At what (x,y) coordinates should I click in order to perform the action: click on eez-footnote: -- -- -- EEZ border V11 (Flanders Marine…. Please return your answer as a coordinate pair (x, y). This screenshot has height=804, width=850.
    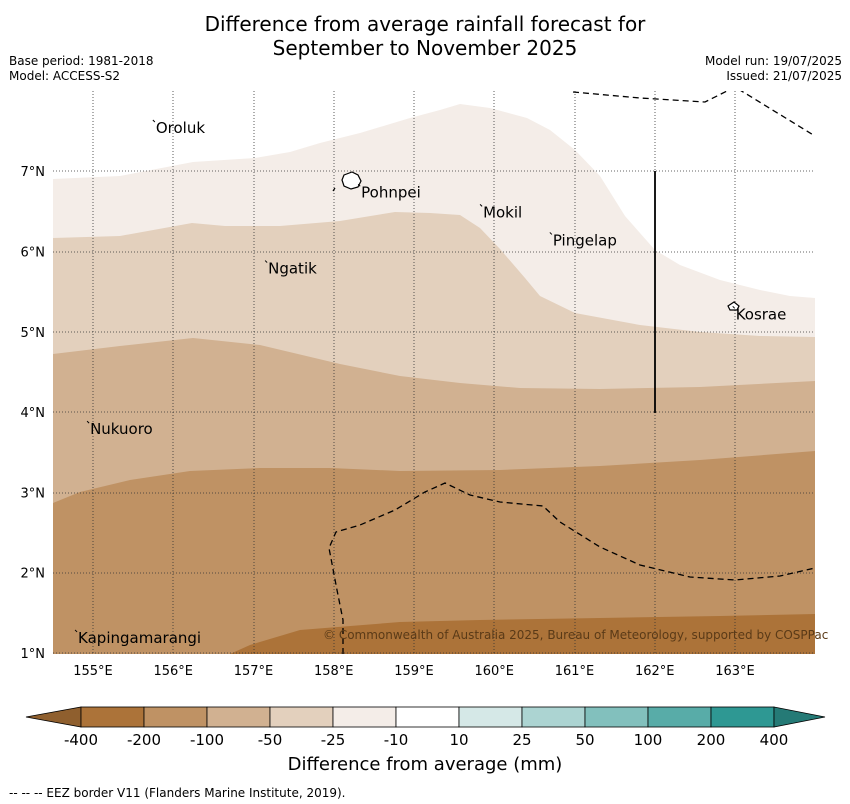
    Looking at the image, I should click on (177, 793).